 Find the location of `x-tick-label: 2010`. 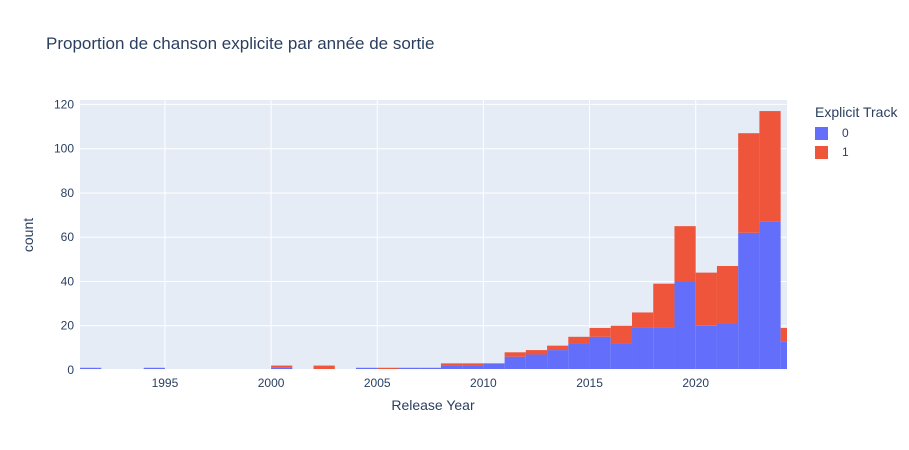

x-tick-label: 2010 is located at coordinates (483, 383).